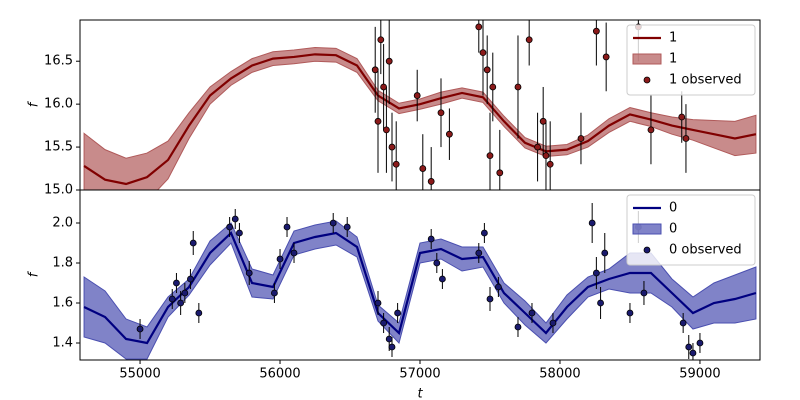 This screenshot has height=400, width=800. Describe the element at coordinates (58, 61) in the screenshot. I see `y-tick-label: 16.5` at that location.